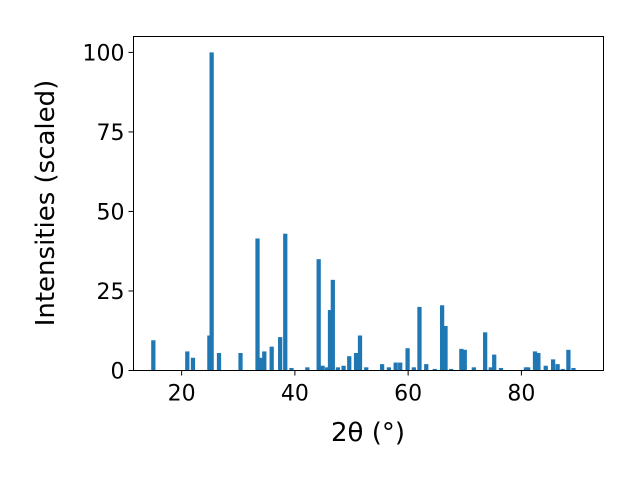 The width and height of the screenshot is (640, 480). I want to click on y-axis-label: Intensities (scaled), so click(46, 203).